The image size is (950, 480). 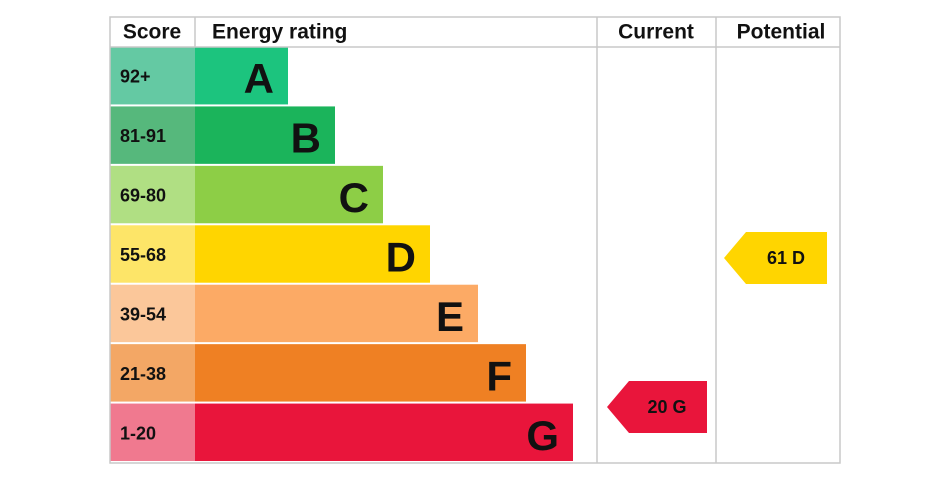 What do you see at coordinates (138, 433) in the screenshot?
I see `score-label: 1-20` at bounding box center [138, 433].